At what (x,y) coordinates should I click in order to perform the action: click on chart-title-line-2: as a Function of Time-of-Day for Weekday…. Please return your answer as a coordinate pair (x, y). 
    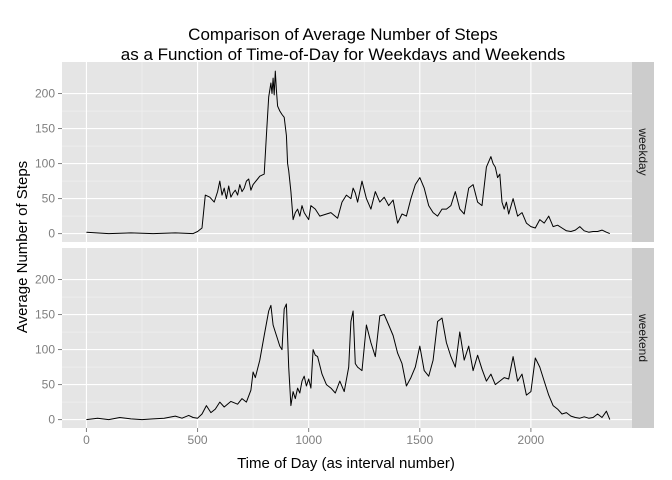
    Looking at the image, I should click on (343, 54).